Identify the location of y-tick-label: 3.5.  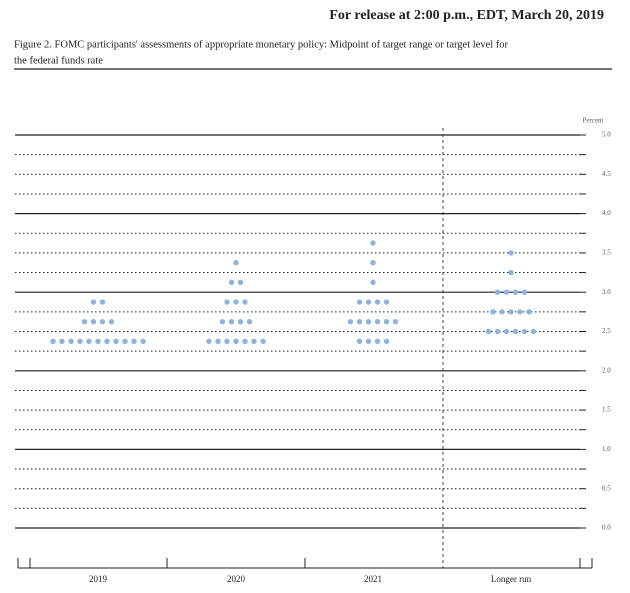
(606, 253).